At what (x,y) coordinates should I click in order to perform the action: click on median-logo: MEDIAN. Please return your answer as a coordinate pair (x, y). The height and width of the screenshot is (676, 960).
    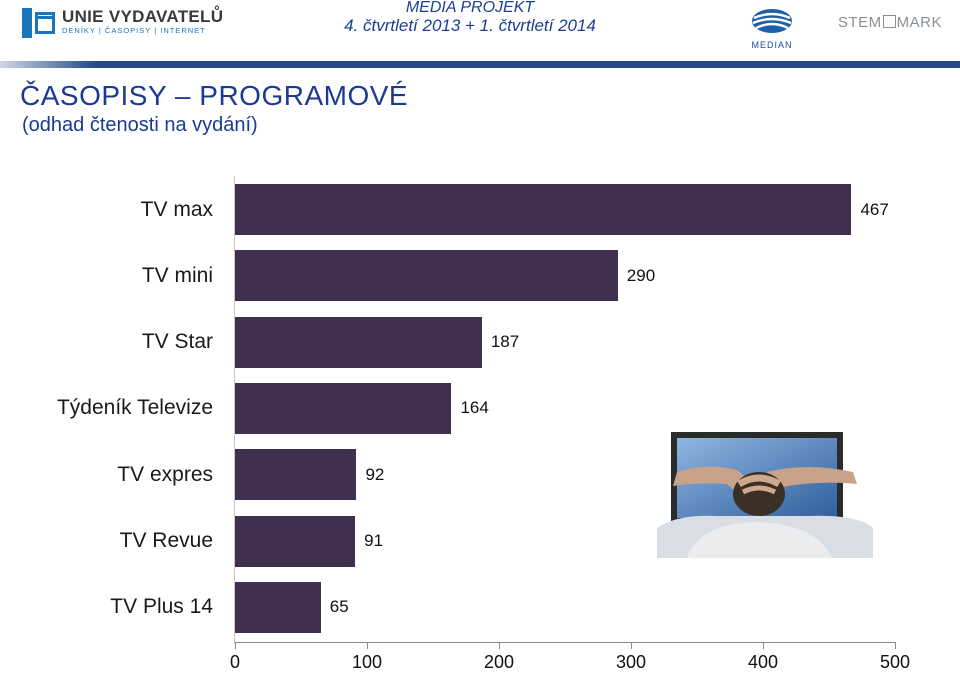
    Looking at the image, I should click on (772, 29).